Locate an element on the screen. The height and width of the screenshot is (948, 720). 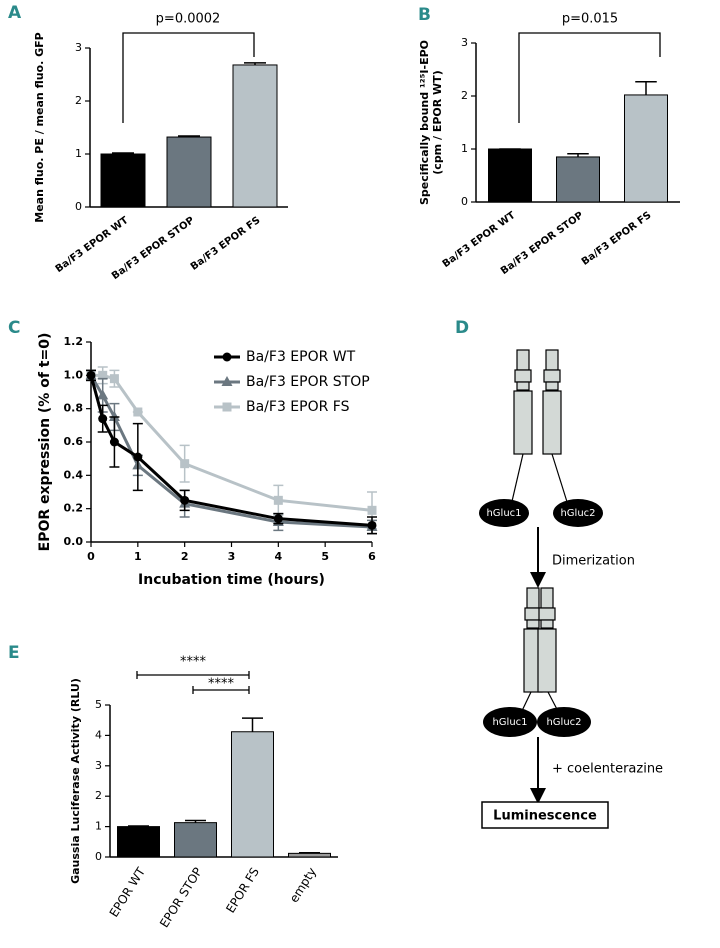
x-tick-label: 2 is located at coordinates (185, 556).